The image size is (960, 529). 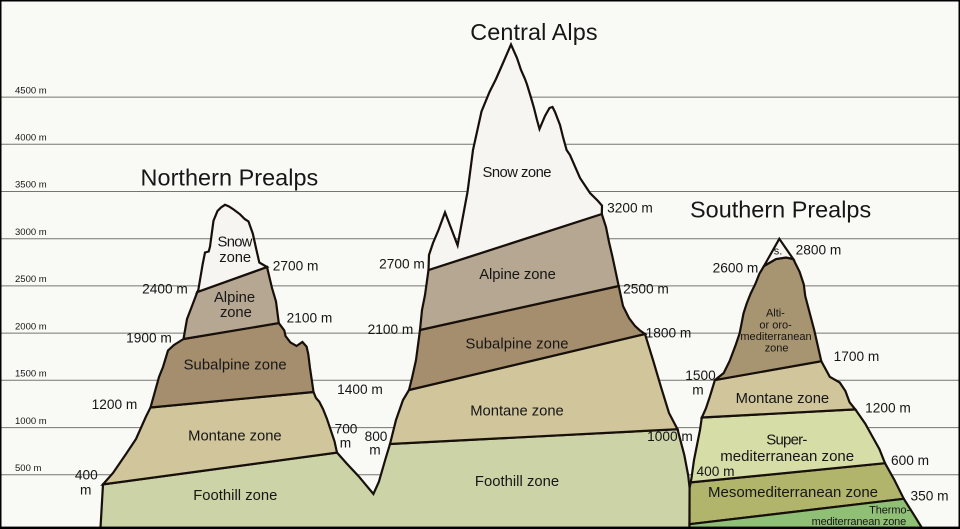 What do you see at coordinates (857, 356) in the screenshot?
I see `svg-text: 1700 m` at bounding box center [857, 356].